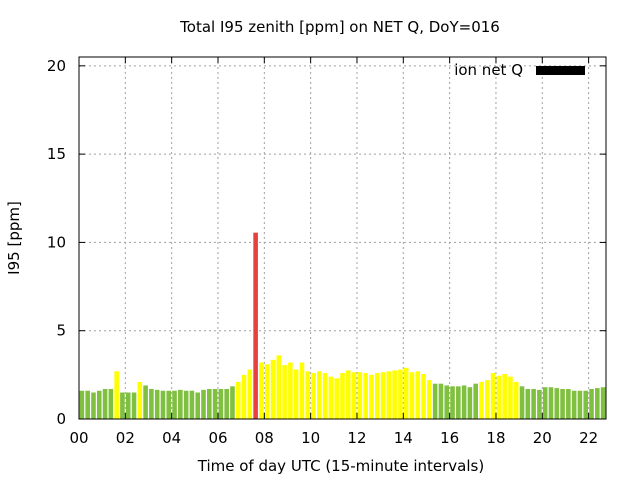 Image resolution: width=640 pixels, height=484 pixels. Describe the element at coordinates (264, 438) in the screenshot. I see `x-tick-label: 08` at that location.